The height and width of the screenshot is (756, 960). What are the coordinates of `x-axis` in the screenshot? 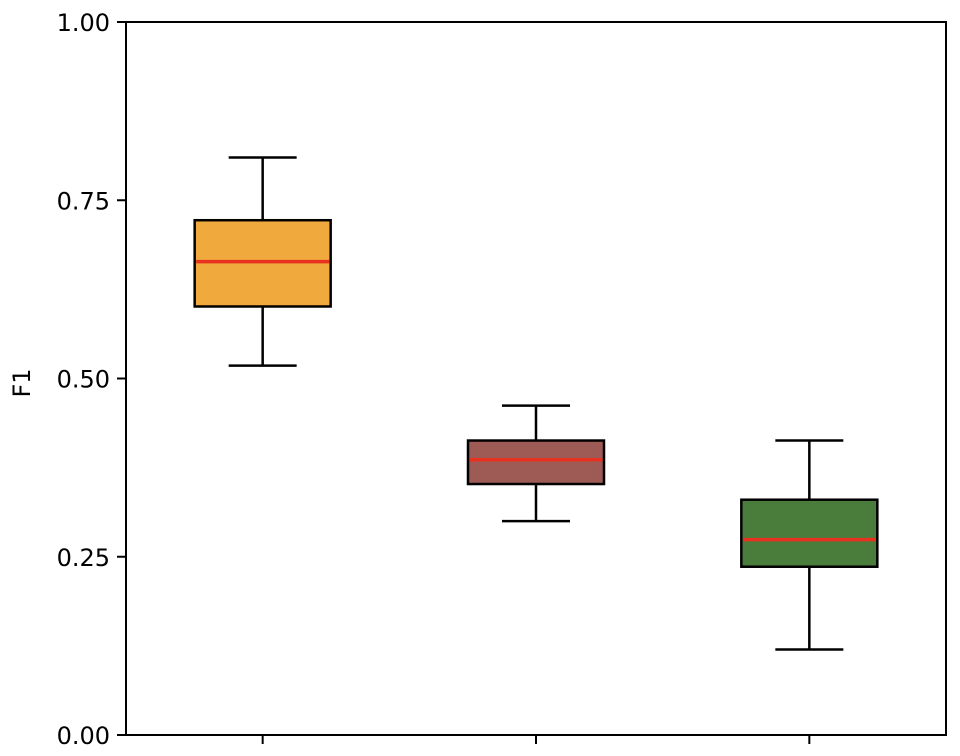 It's located at (536, 739).